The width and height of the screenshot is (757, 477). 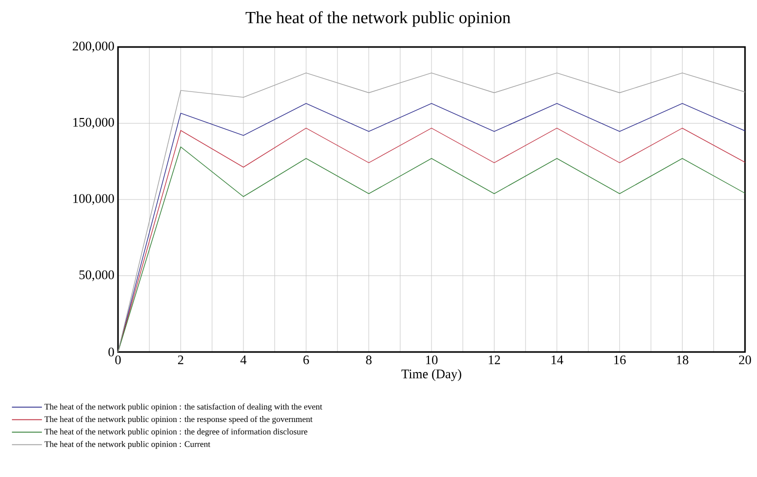 What do you see at coordinates (183, 407) in the screenshot?
I see `legend-label: The heat of the network public opinion : the satisfaction of dealing with the event` at bounding box center [183, 407].